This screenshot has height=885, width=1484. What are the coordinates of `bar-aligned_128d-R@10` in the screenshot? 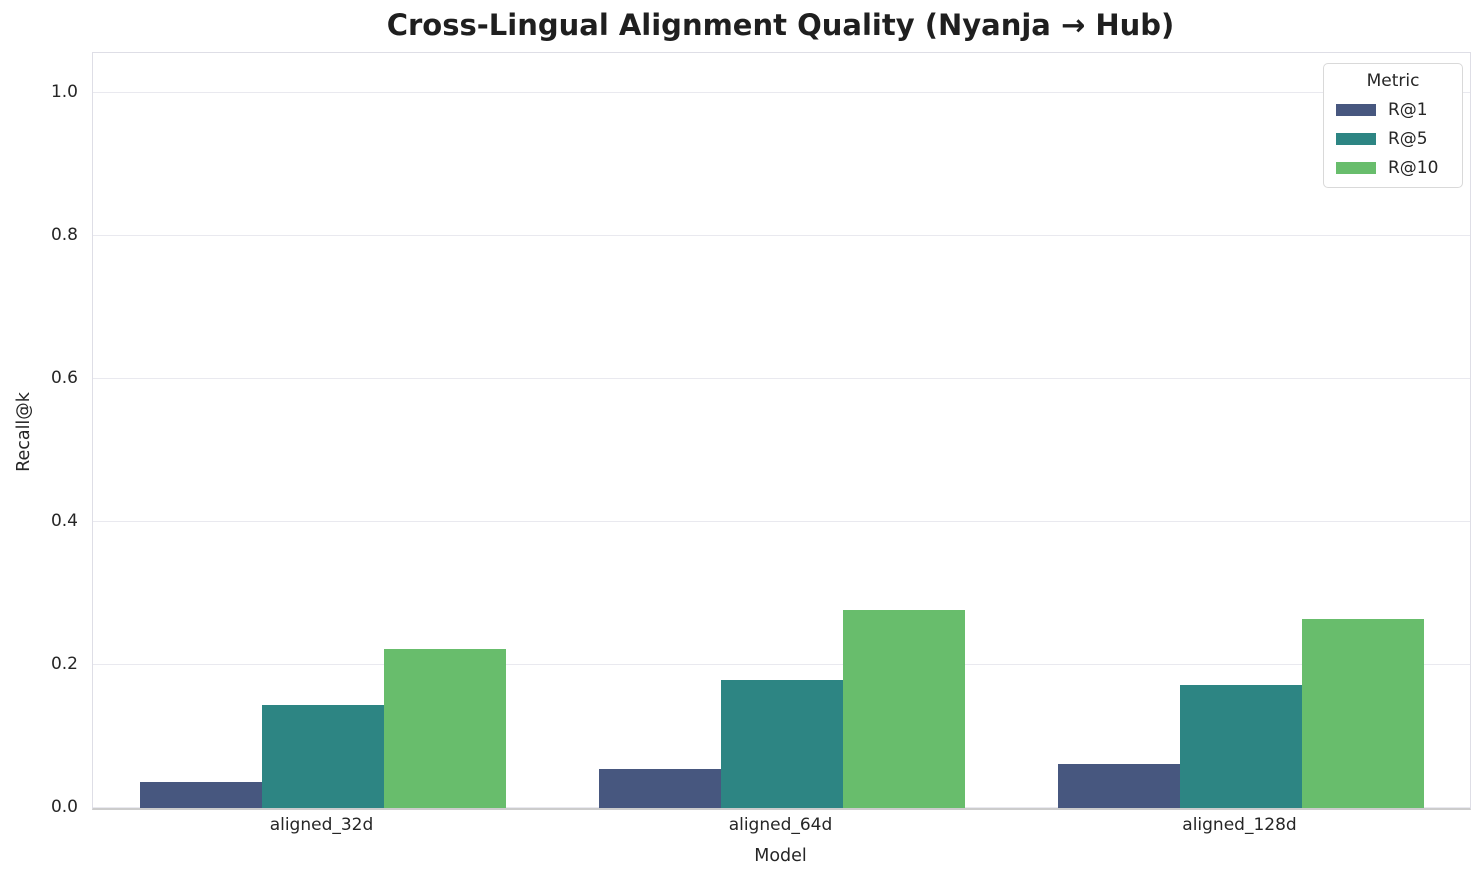 It's located at (1362, 713).